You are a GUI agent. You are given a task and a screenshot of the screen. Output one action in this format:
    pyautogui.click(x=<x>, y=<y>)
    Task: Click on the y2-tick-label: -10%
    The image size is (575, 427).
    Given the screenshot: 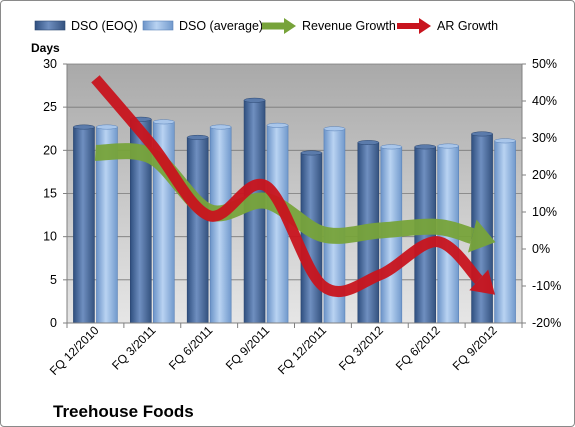 What is the action you would take?
    pyautogui.click(x=546, y=286)
    